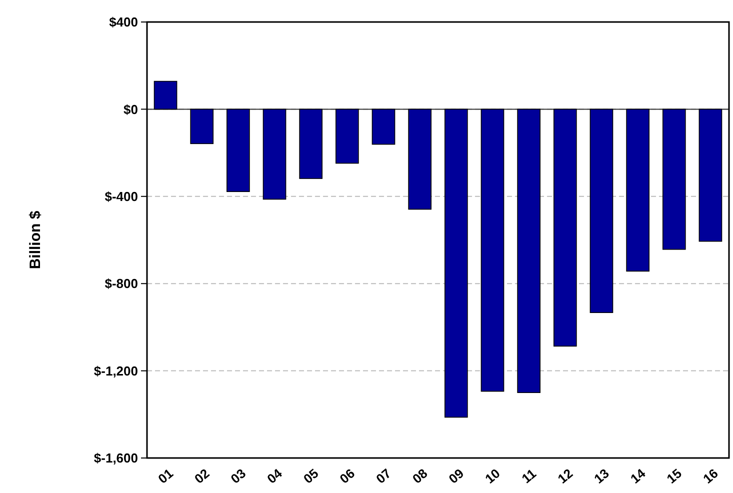 The height and width of the screenshot is (493, 733). Describe the element at coordinates (238, 476) in the screenshot. I see `x-tick-label: 03` at that location.